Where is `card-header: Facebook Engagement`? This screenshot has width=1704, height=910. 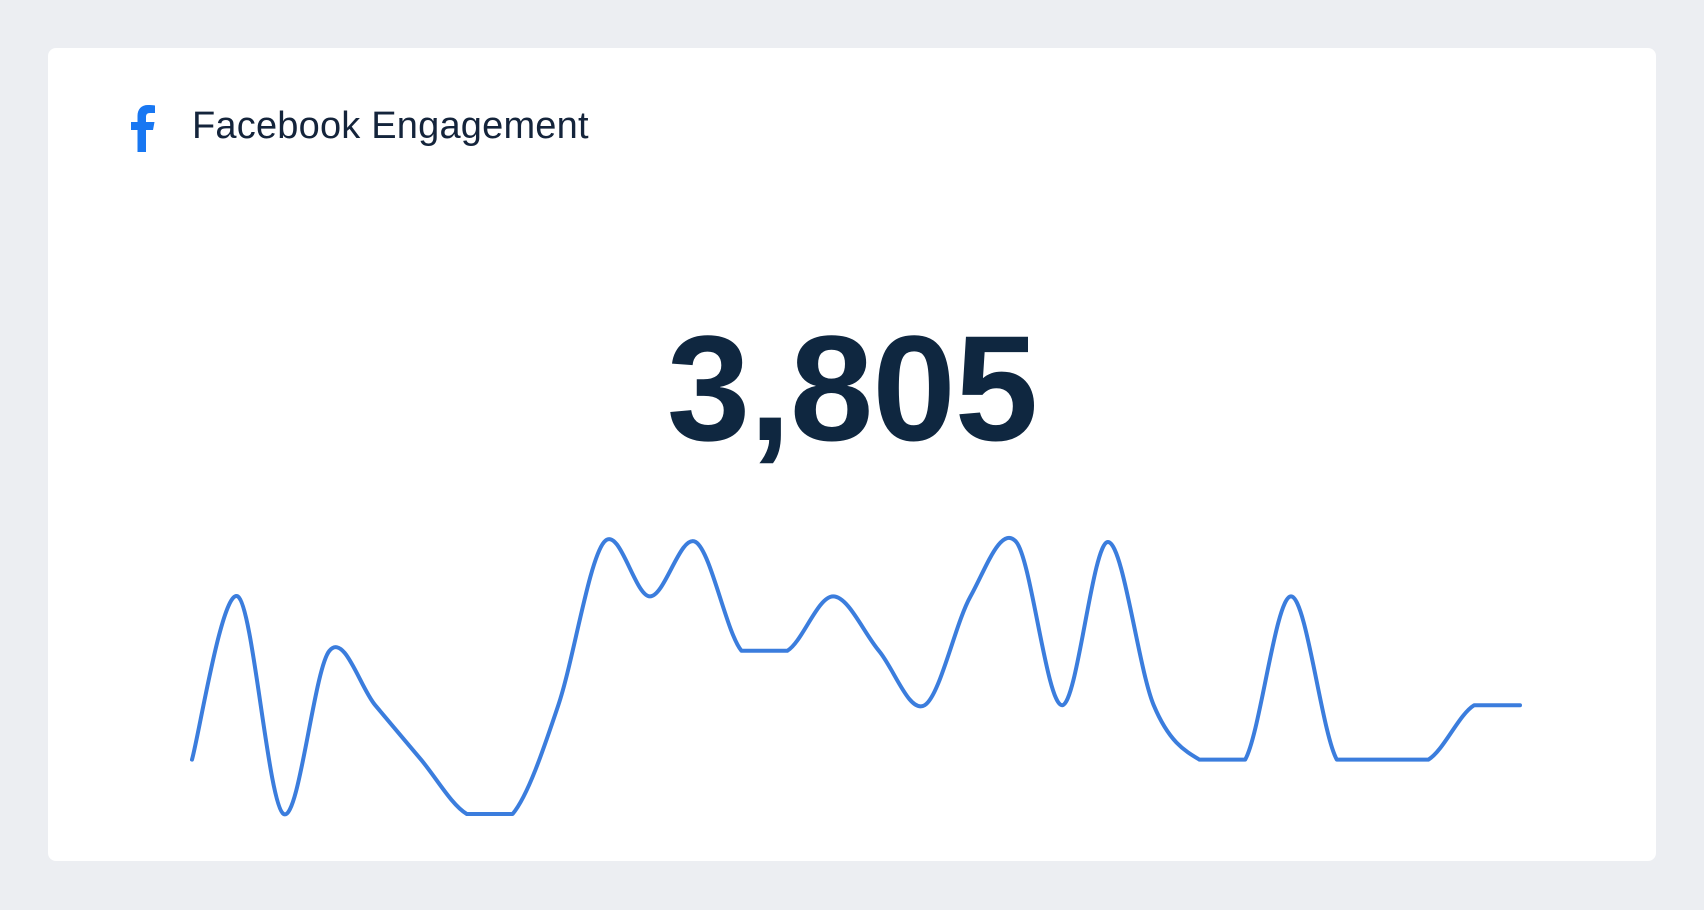
card-header: Facebook Engagement is located at coordinates (354, 126).